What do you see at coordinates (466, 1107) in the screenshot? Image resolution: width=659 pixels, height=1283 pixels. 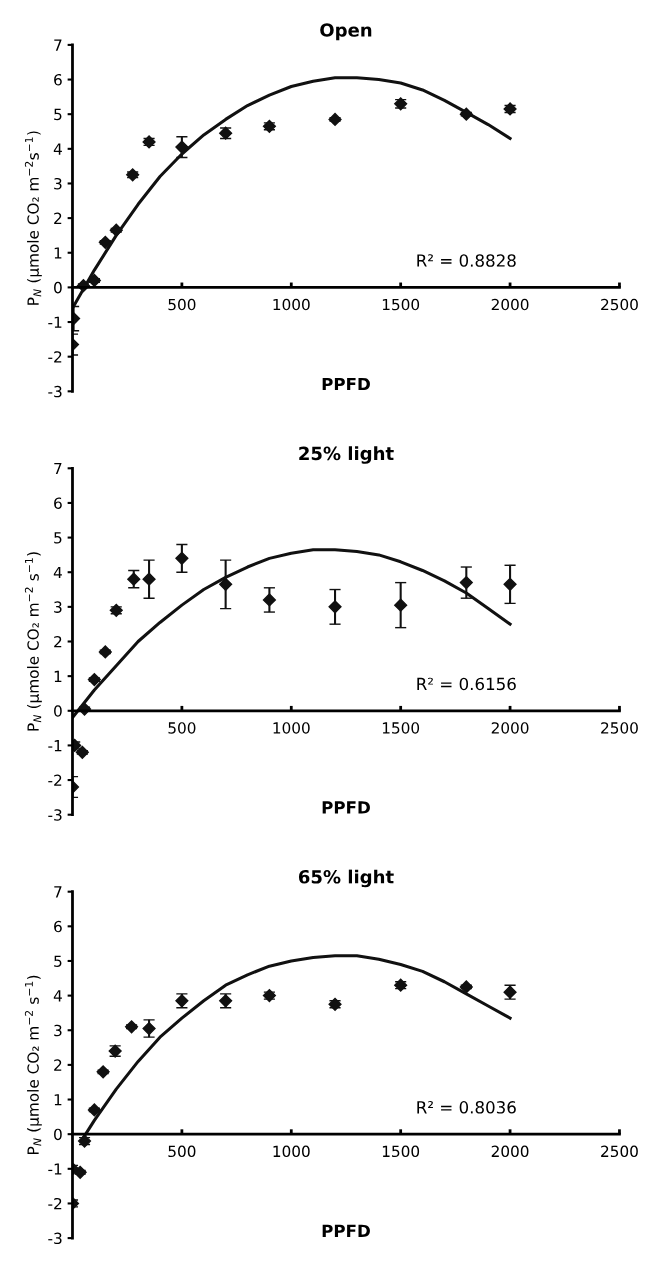 I see `annotation: R² = 0.8036` at bounding box center [466, 1107].